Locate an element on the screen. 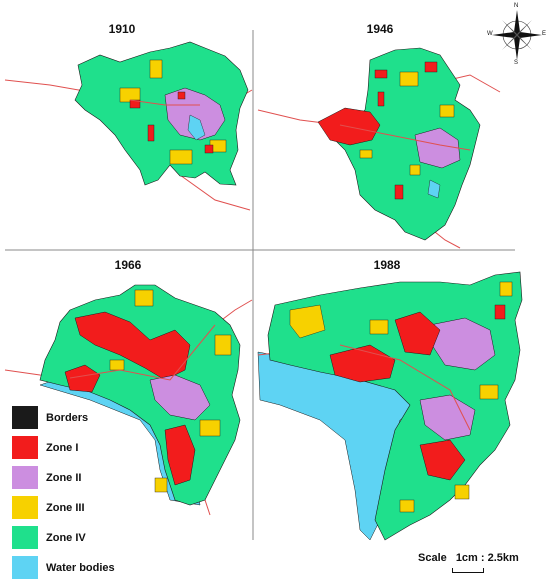 The height and width of the screenshot is (585, 550). legend-label: Zone IV is located at coordinates (66, 537).